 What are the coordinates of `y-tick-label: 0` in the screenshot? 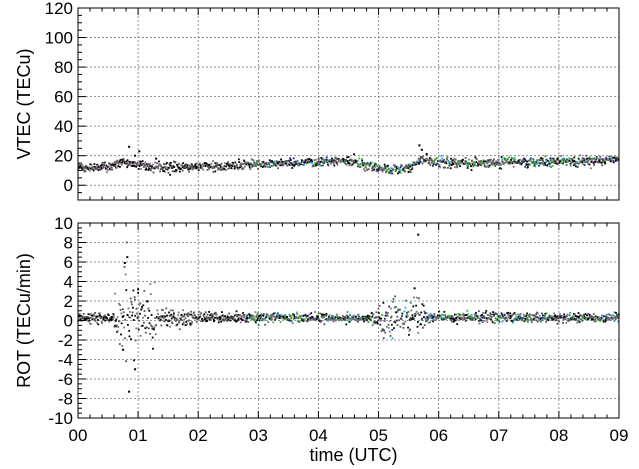 It's located at (68, 321).